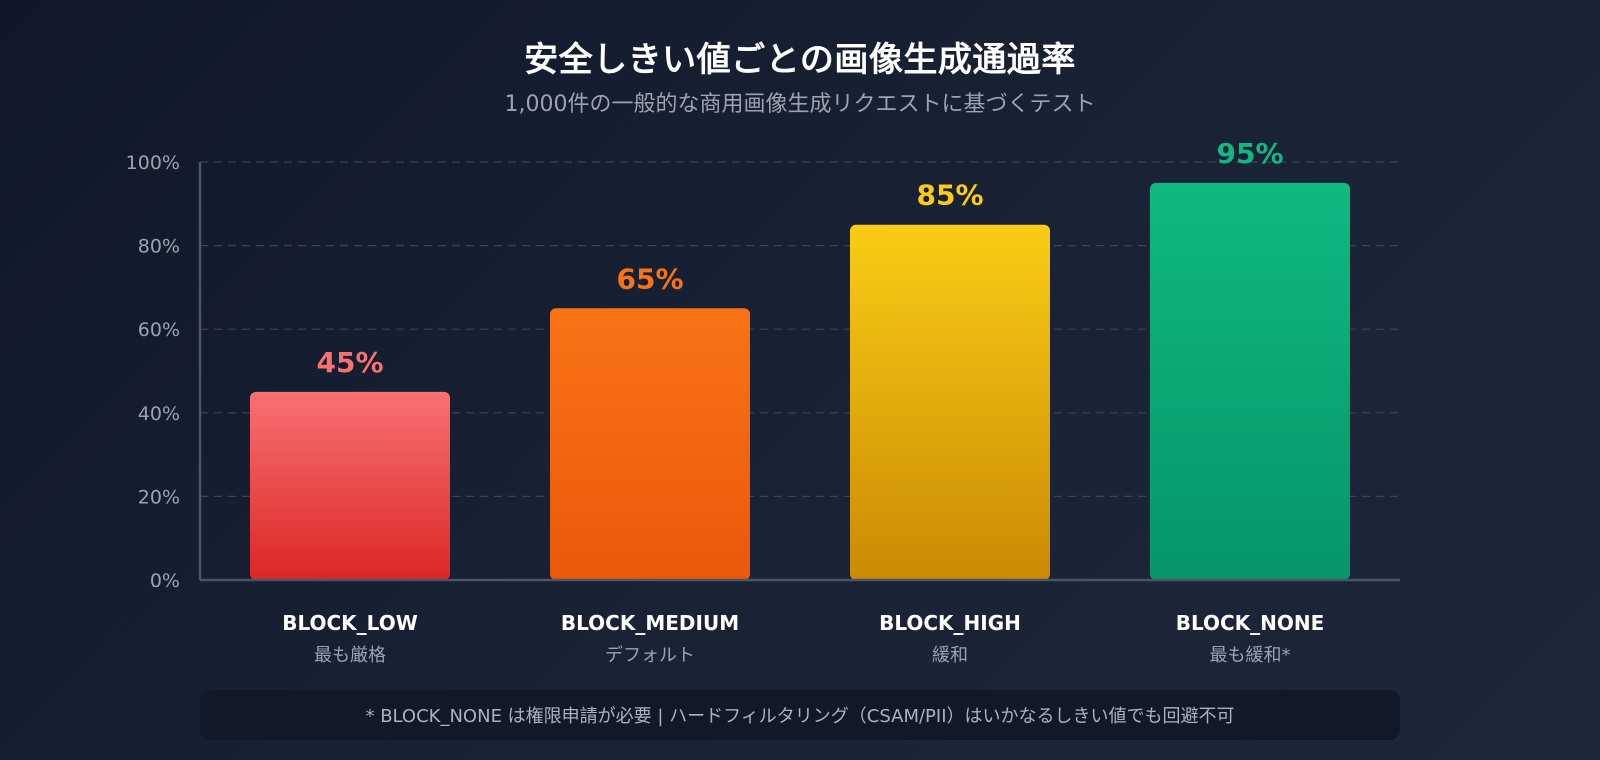 The width and height of the screenshot is (1600, 760). What do you see at coordinates (159, 330) in the screenshot?
I see `y-tick-label: 60%` at bounding box center [159, 330].